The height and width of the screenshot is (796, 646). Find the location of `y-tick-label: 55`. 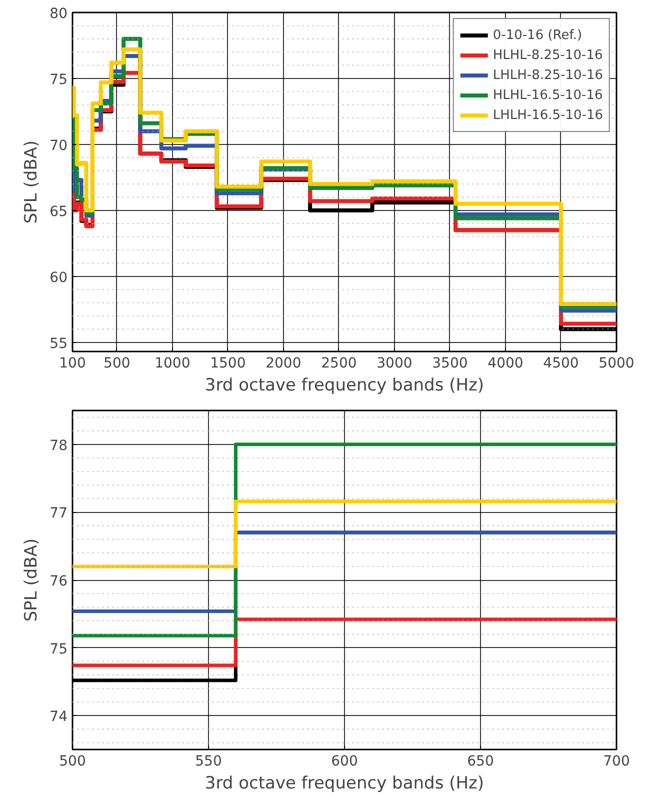

y-tick-label: 55 is located at coordinates (59, 344).